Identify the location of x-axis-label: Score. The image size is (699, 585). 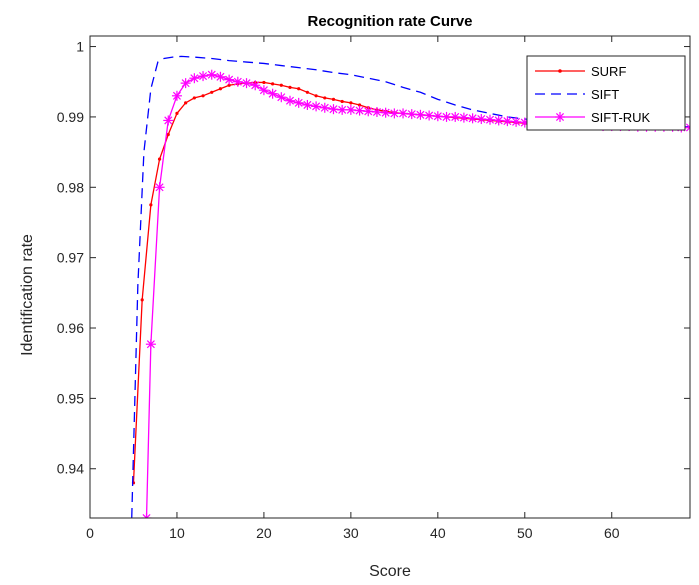
(390, 571).